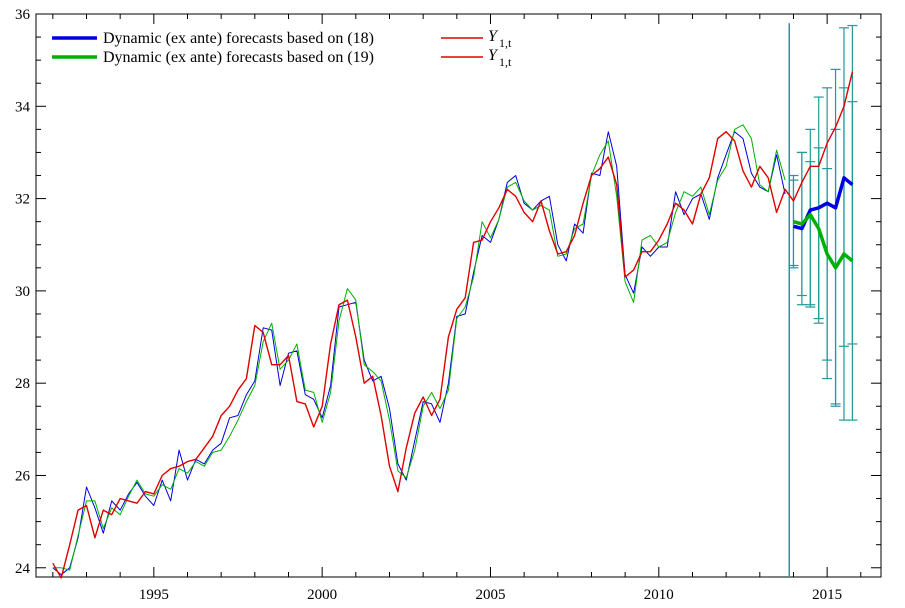 The width and height of the screenshot is (905, 608). Describe the element at coordinates (490, 595) in the screenshot. I see `x-tick-label: 2005` at that location.